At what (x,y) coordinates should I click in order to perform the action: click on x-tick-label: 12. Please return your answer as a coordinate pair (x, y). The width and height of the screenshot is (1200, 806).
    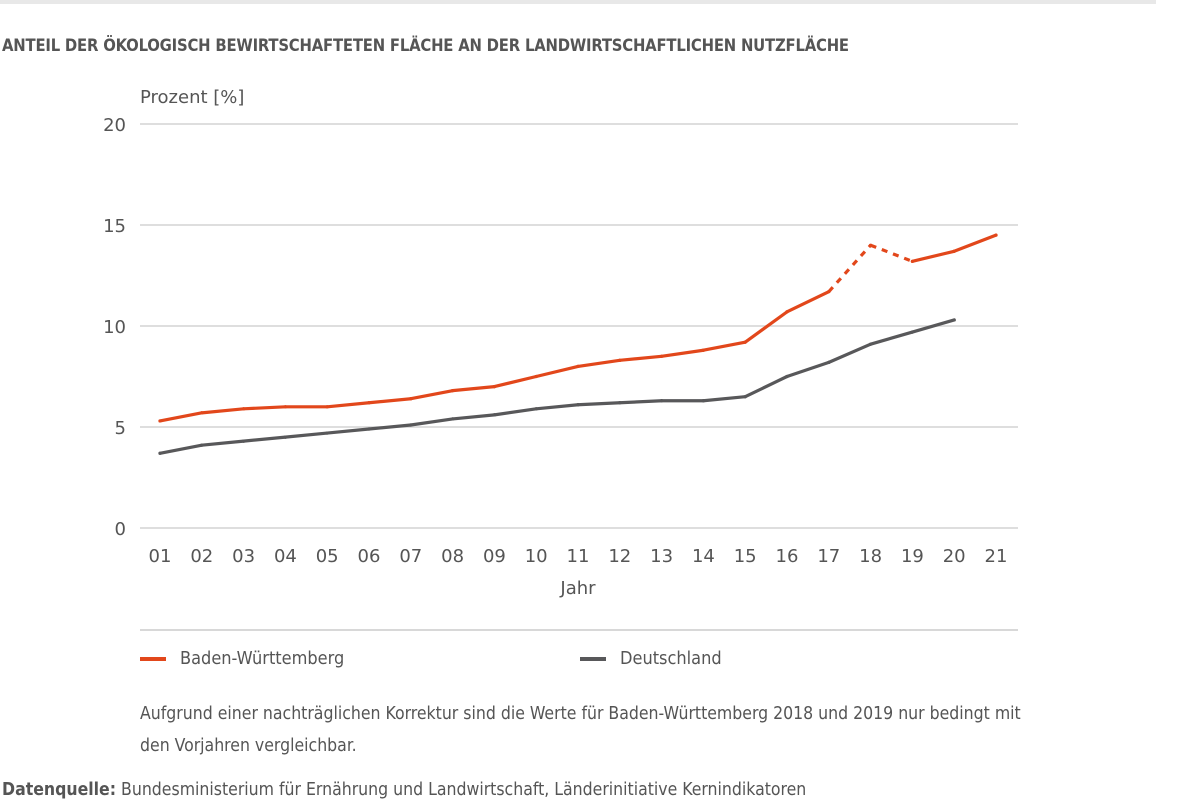
    Looking at the image, I should click on (619, 556).